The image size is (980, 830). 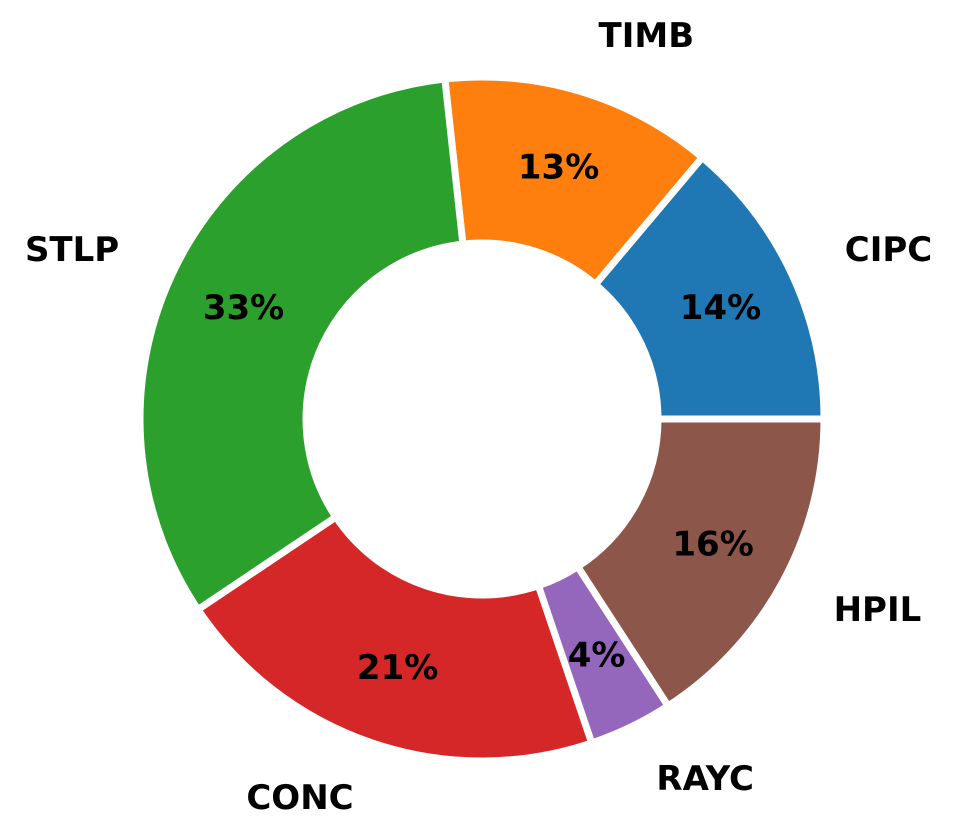 I want to click on slice-hpil, so click(x=700, y=563).